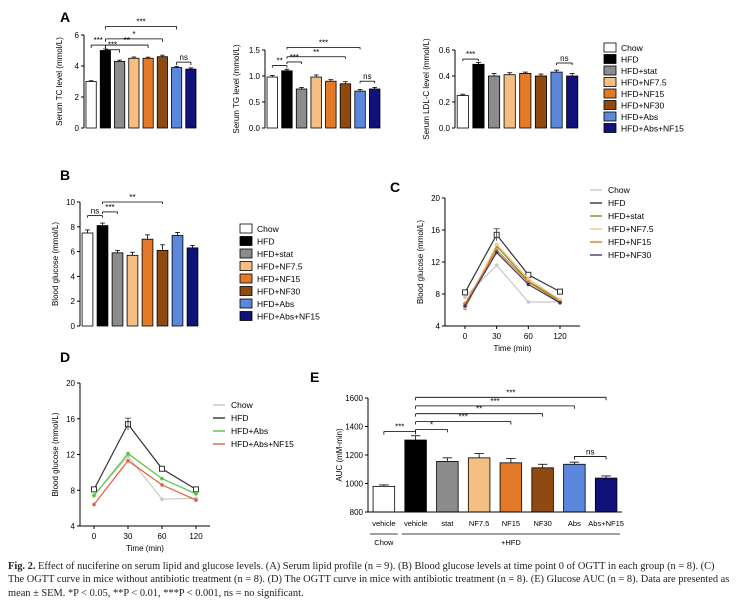  I want to click on y-tick-label: 0, so click(73, 326).